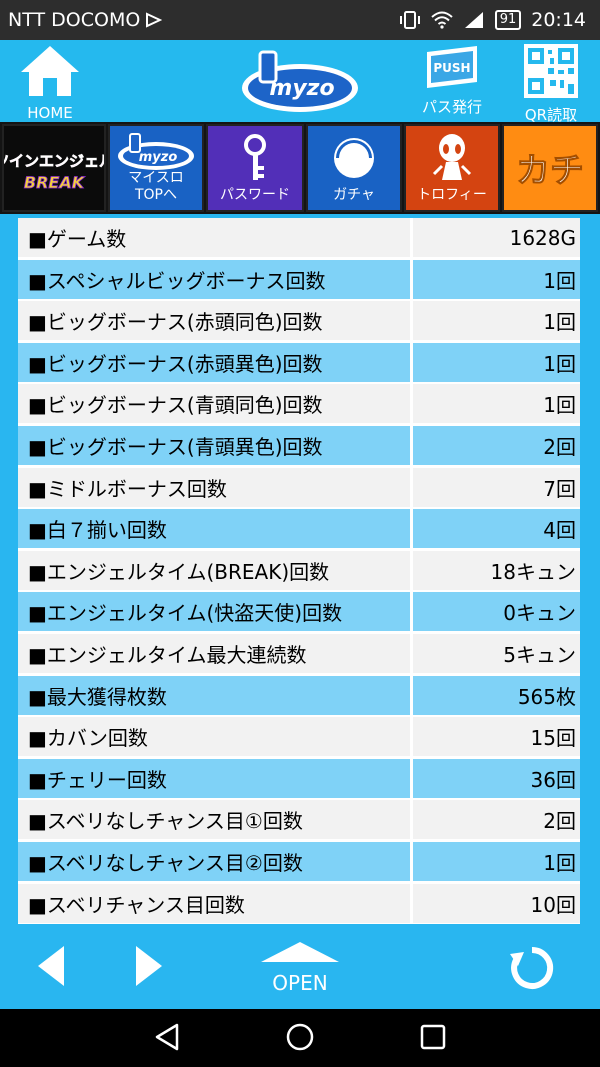 The image size is (600, 1067). Describe the element at coordinates (452, 157) in the screenshot. I see `alien-icon` at that location.